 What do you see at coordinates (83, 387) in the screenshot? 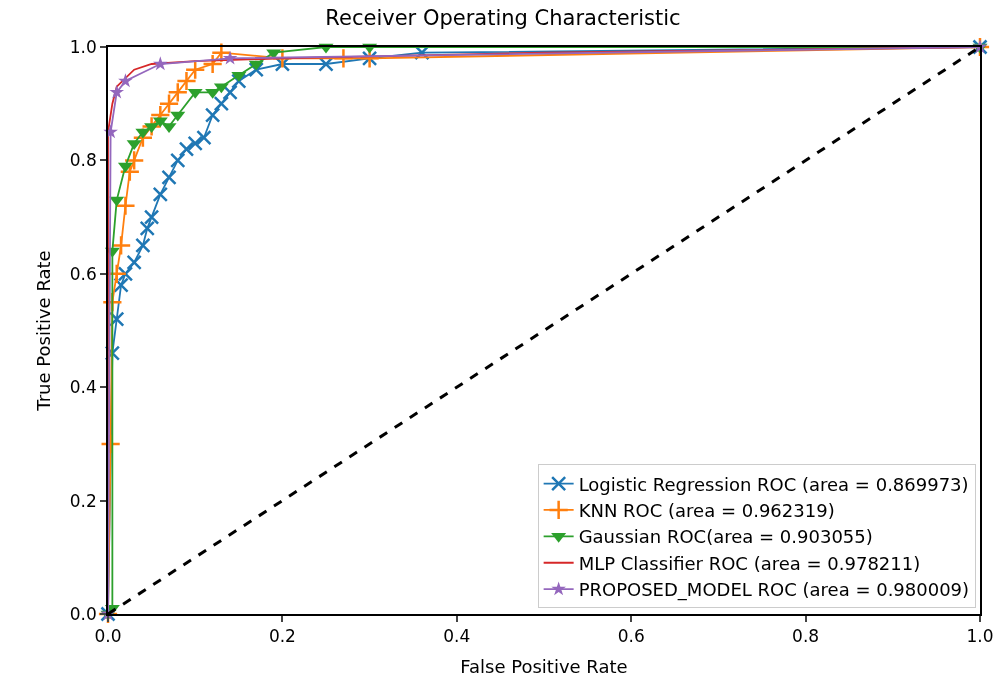
I see `y-tick-label: 0.4` at bounding box center [83, 387].